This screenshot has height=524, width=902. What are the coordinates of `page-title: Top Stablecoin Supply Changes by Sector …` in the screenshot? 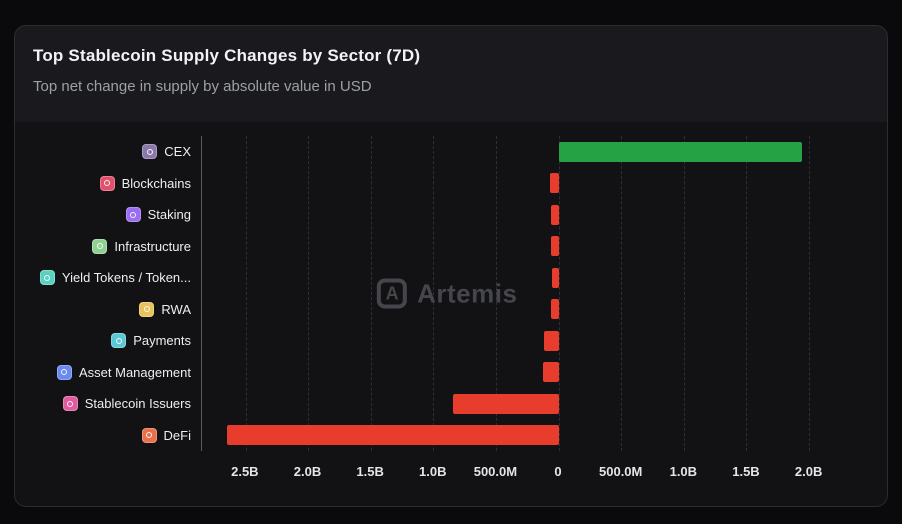 It's located at (227, 55).